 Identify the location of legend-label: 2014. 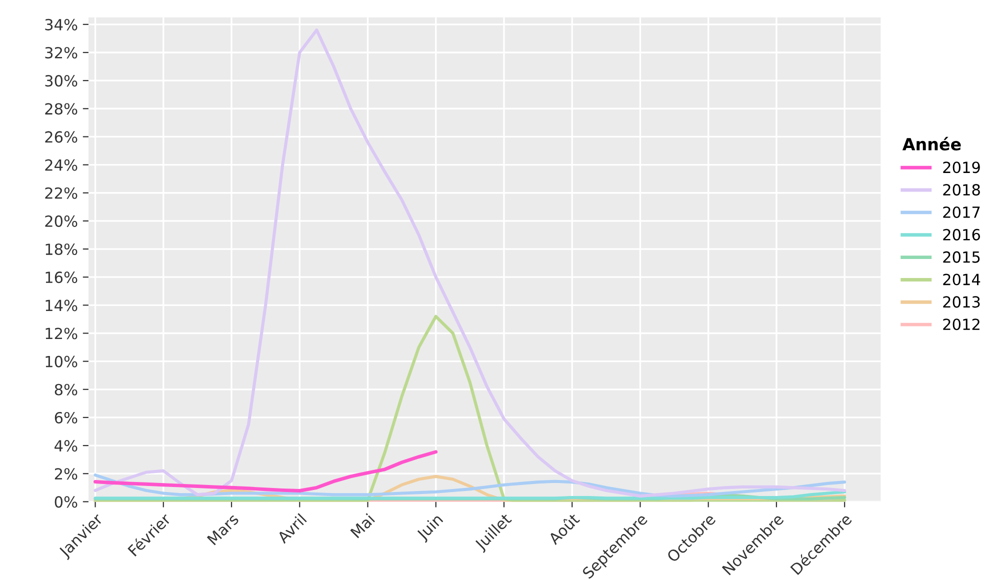
(961, 280).